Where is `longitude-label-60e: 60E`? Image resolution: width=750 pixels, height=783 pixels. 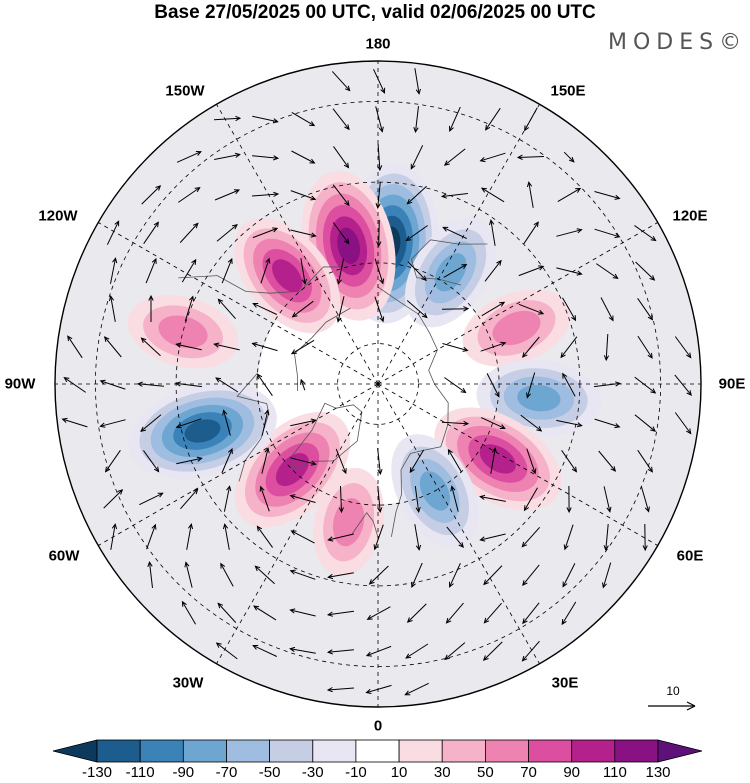
longitude-label-60e: 60E is located at coordinates (690, 556).